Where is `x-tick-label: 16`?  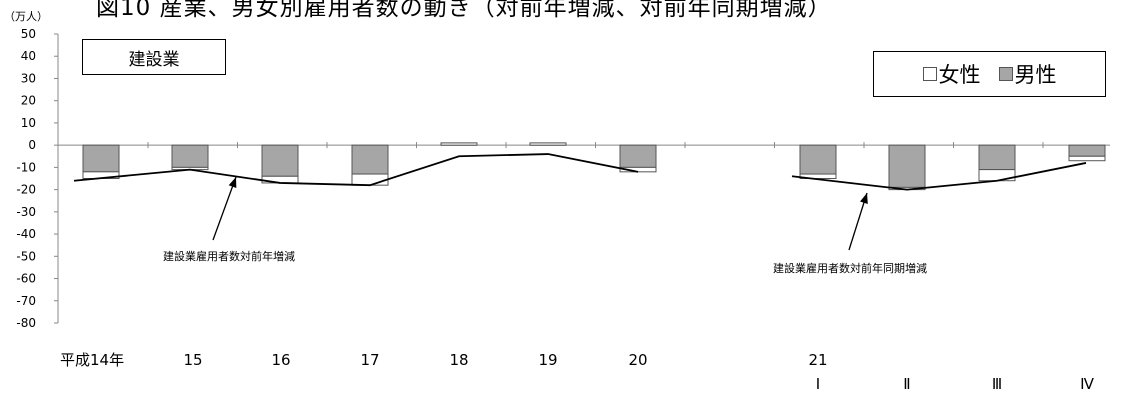 x-tick-label: 16 is located at coordinates (280, 360).